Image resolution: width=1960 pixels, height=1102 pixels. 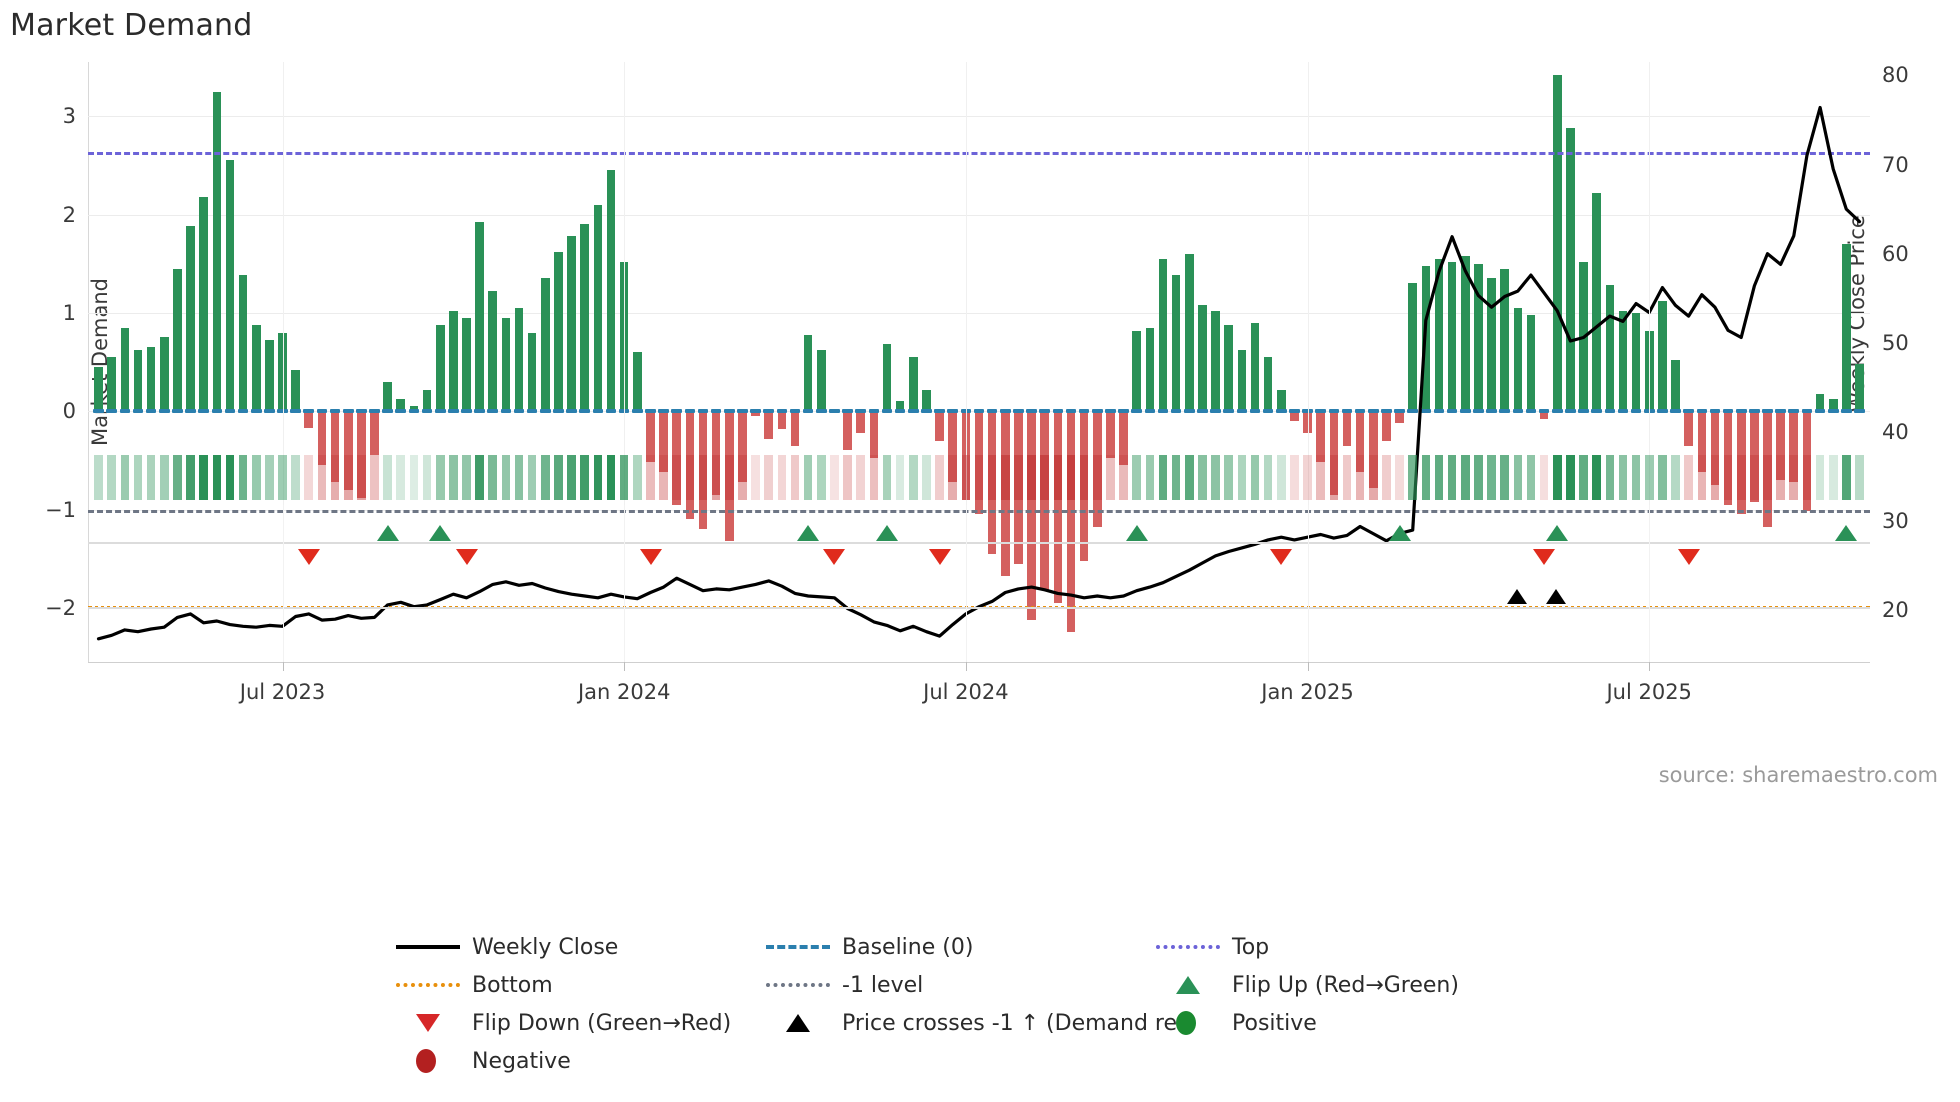 What do you see at coordinates (88, 362) in the screenshot?
I see `left-spine` at bounding box center [88, 362].